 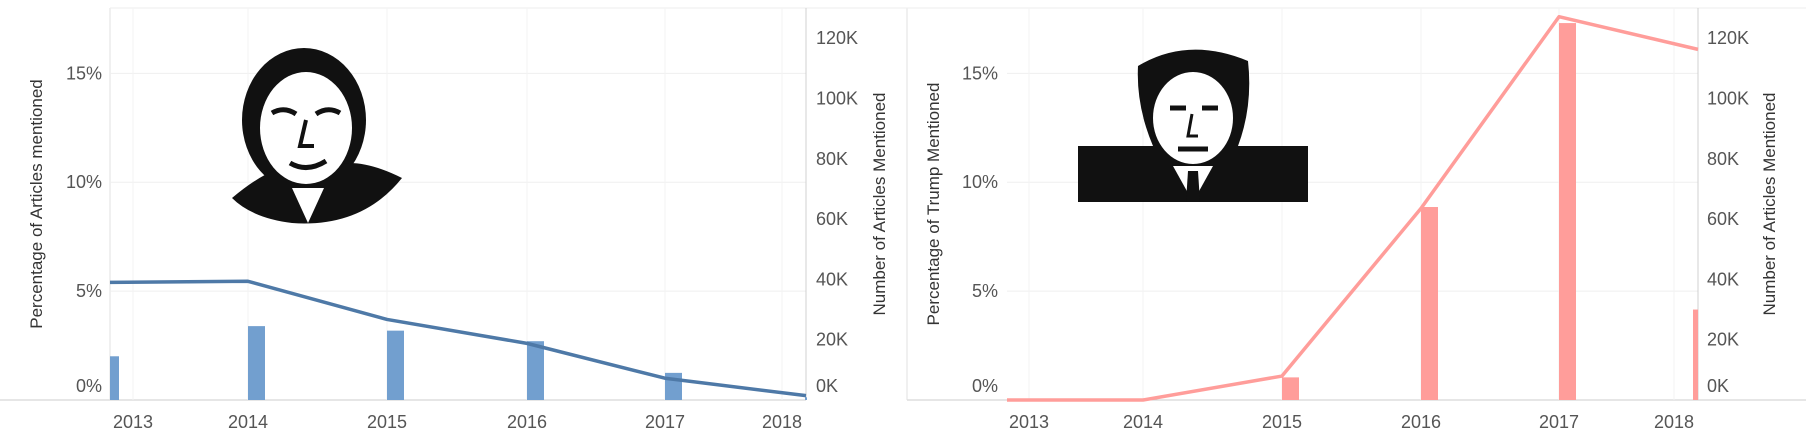 I want to click on trump-portrait, so click(x=1193, y=125).